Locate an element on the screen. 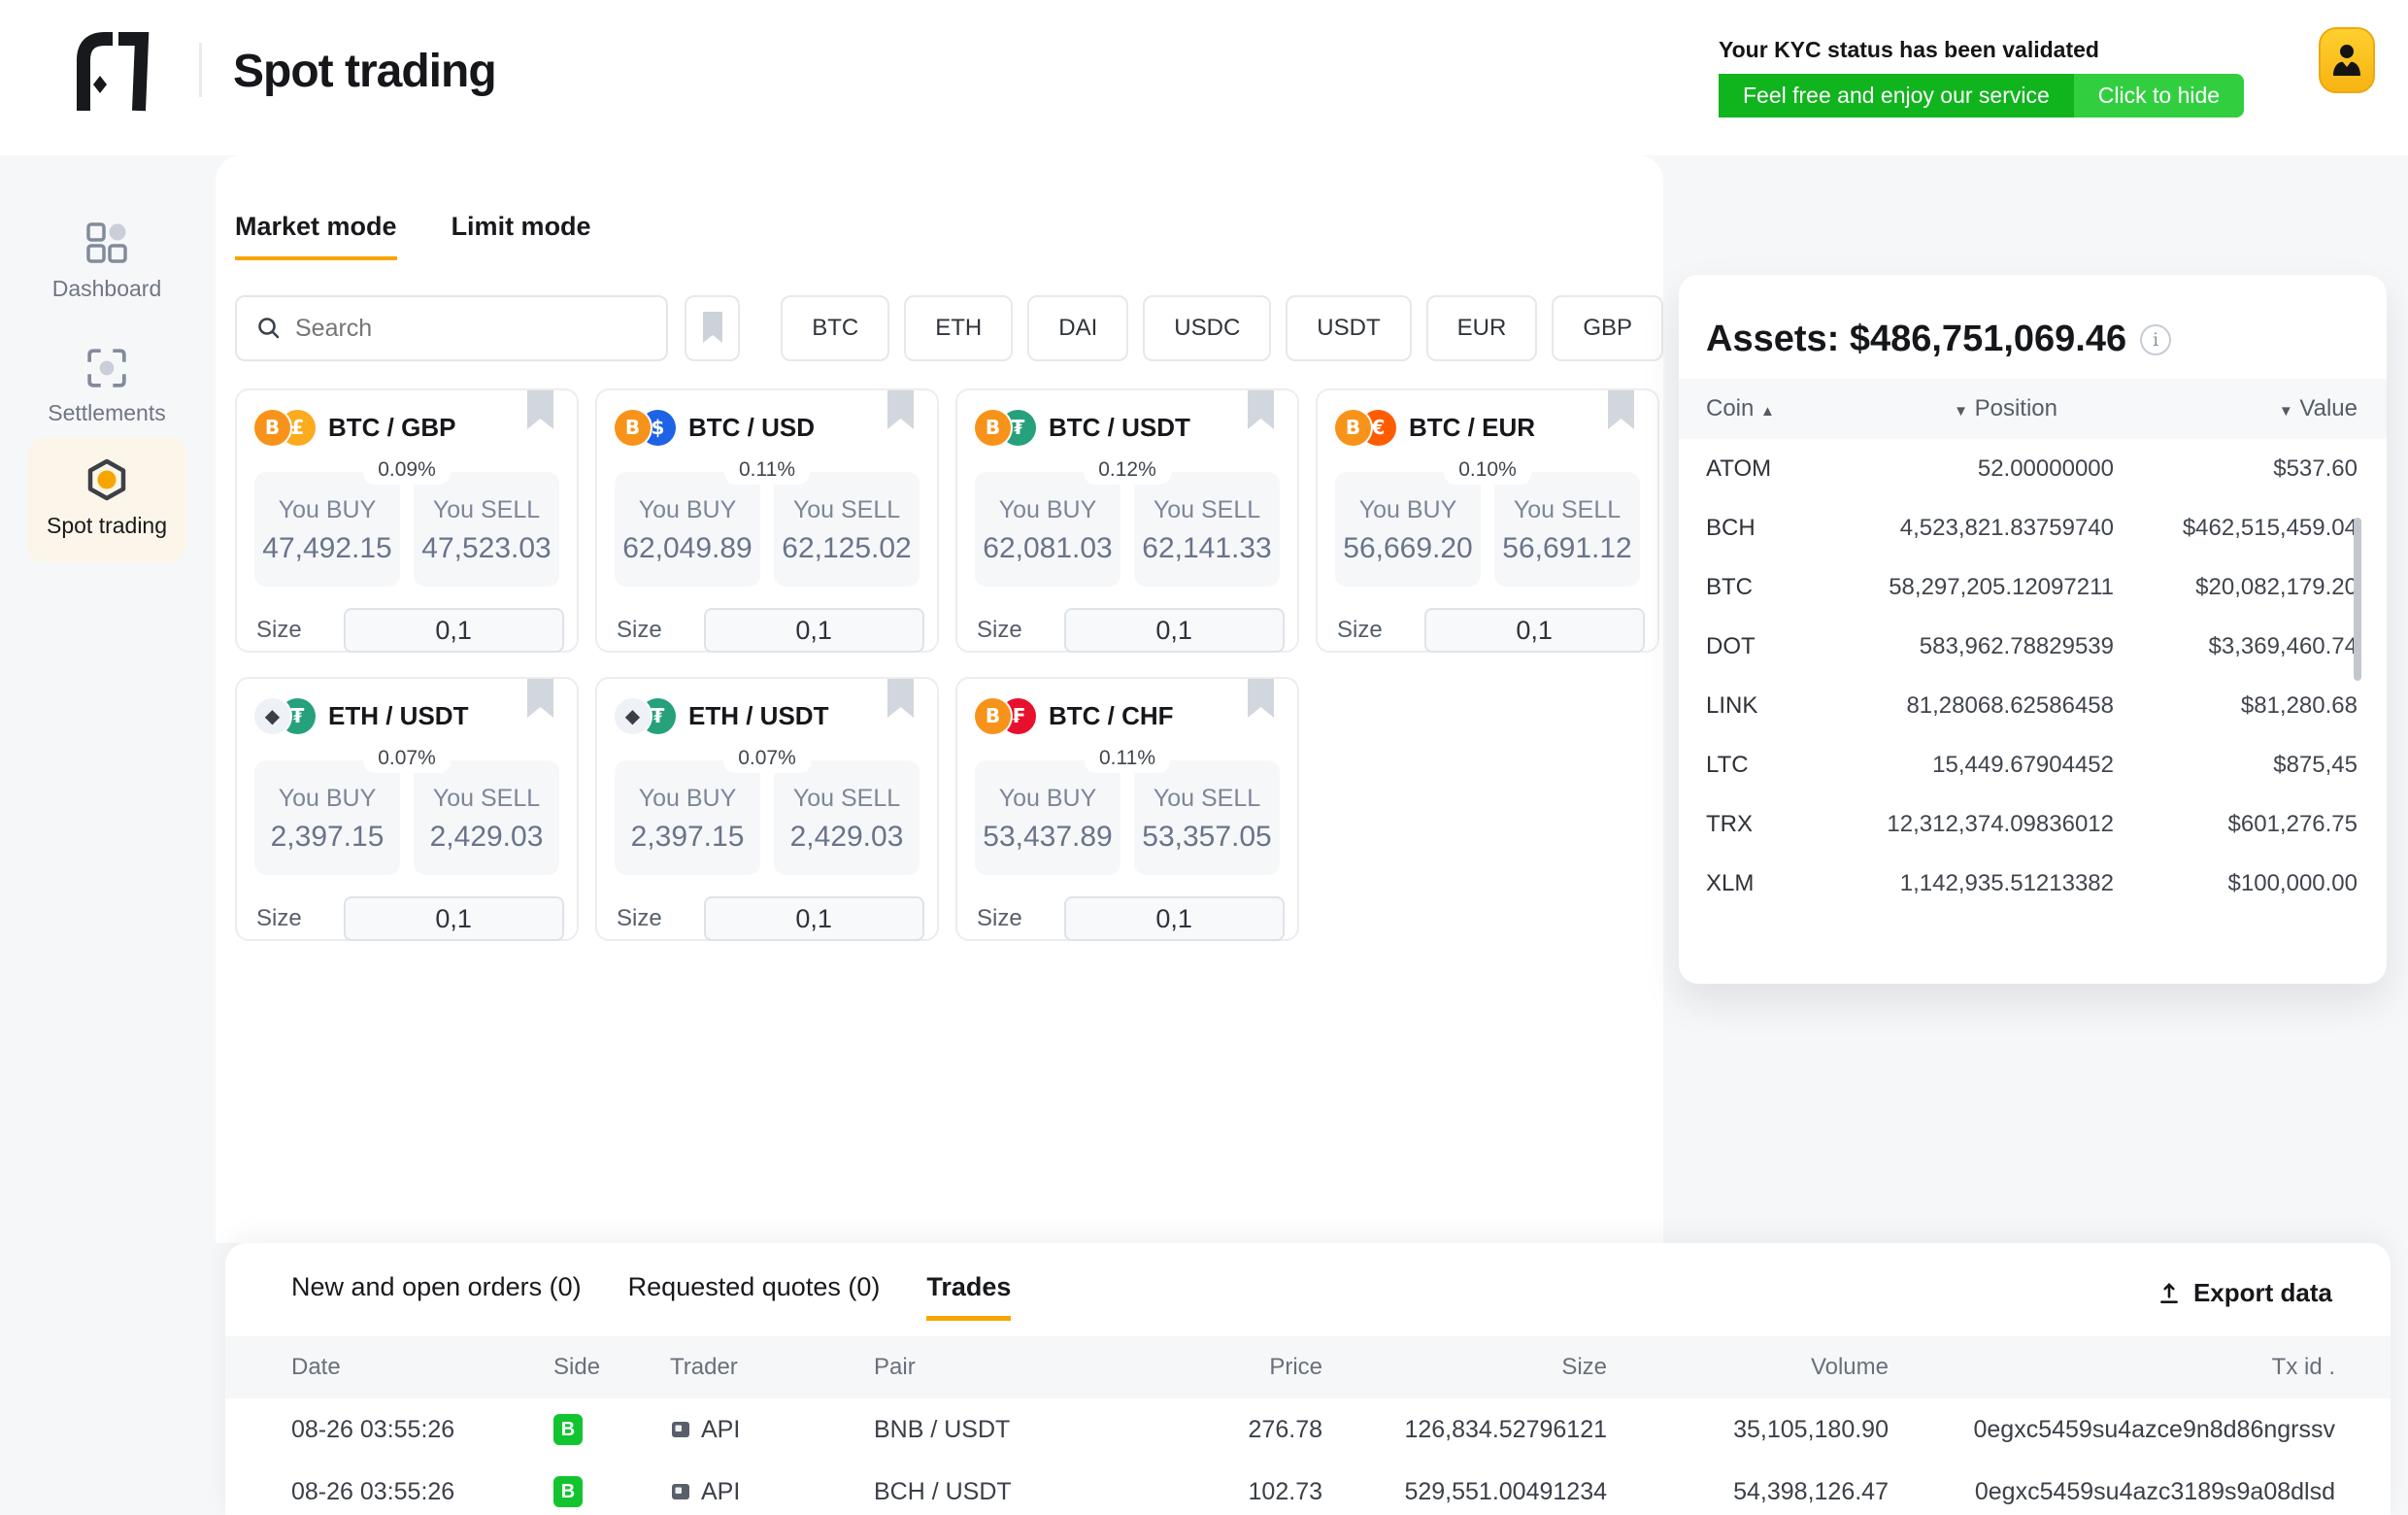 This screenshot has width=2408, height=1515. size-row: Size is located at coordinates (770, 918).